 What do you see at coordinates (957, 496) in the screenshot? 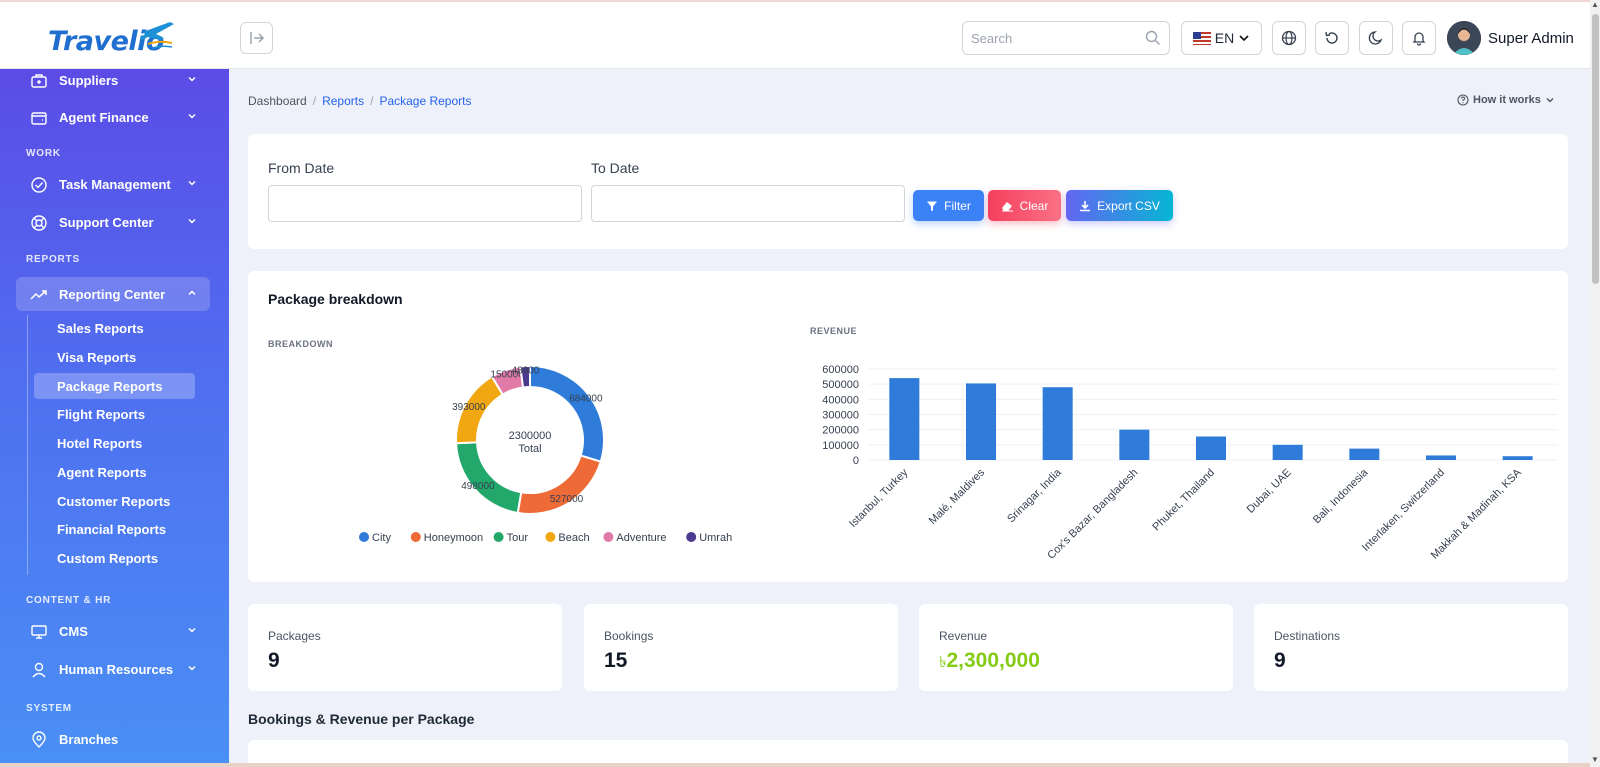
I see `x-tick-label: Malé, Maldives` at bounding box center [957, 496].